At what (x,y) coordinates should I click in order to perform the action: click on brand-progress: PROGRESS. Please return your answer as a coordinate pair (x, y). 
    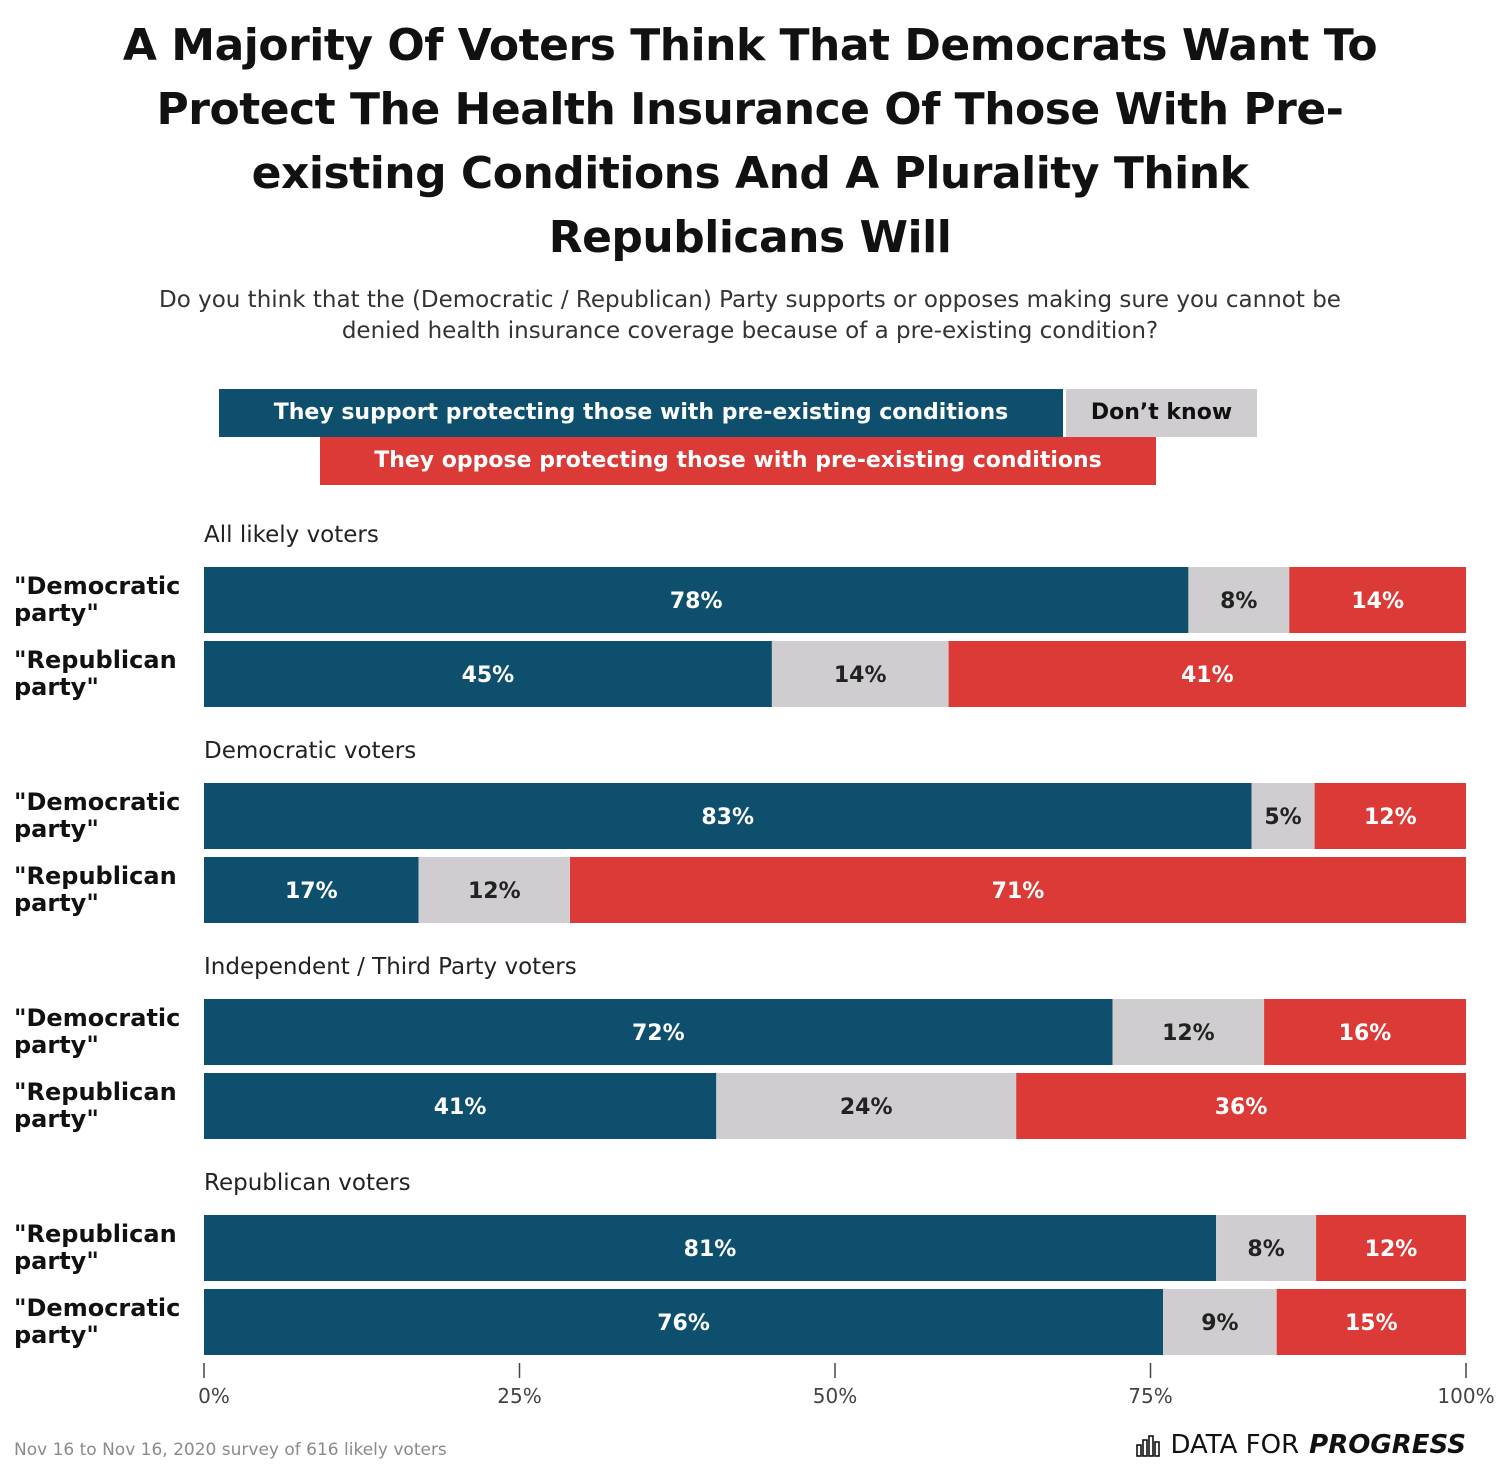
    Looking at the image, I should click on (1387, 1445).